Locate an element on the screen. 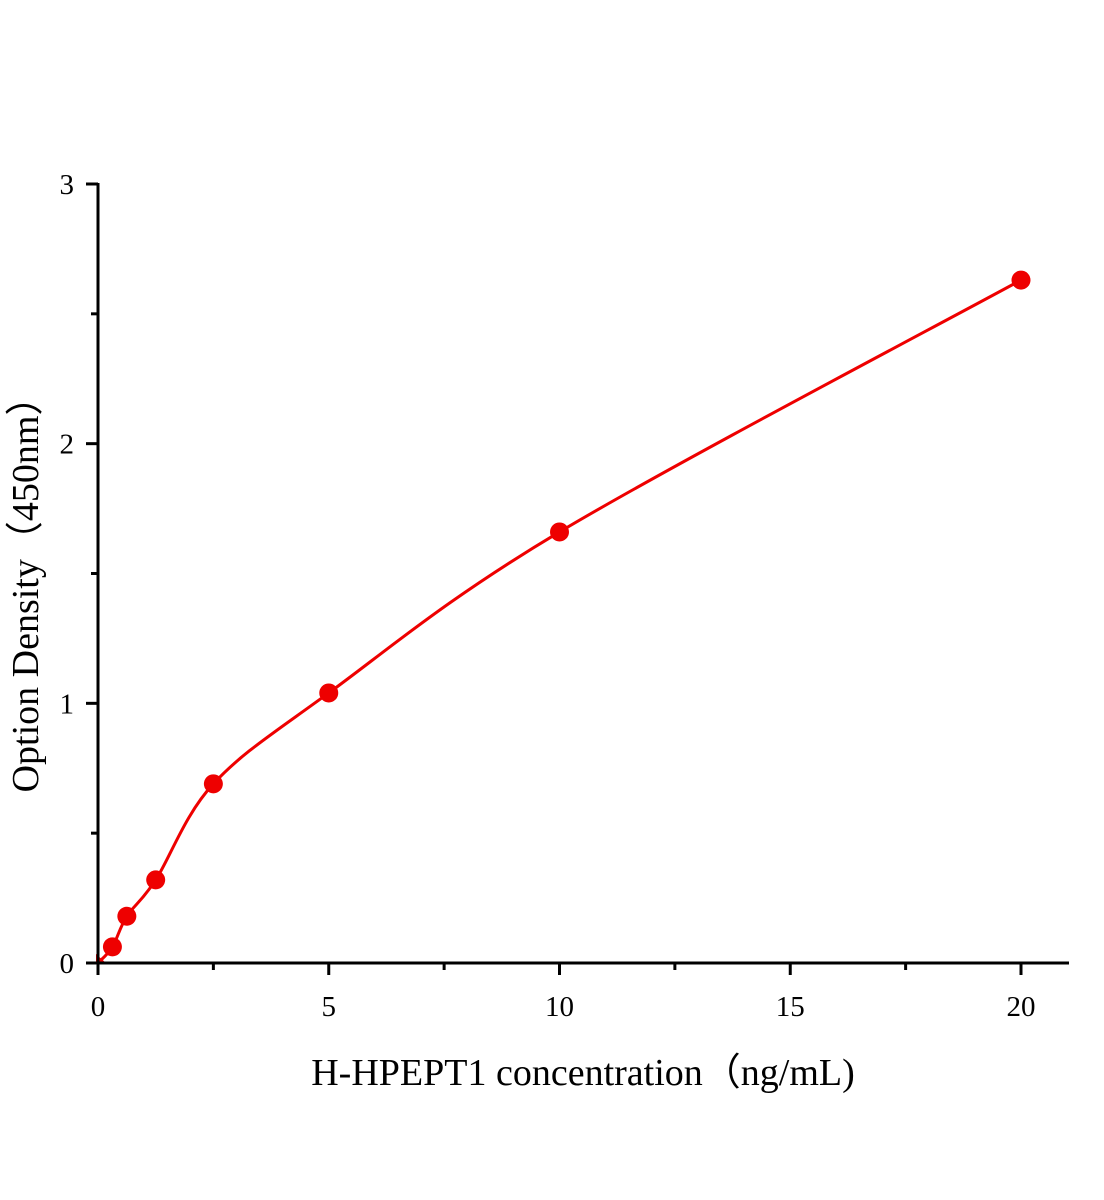 This screenshot has width=1104, height=1200. y-tick-label: 2 is located at coordinates (67, 445).